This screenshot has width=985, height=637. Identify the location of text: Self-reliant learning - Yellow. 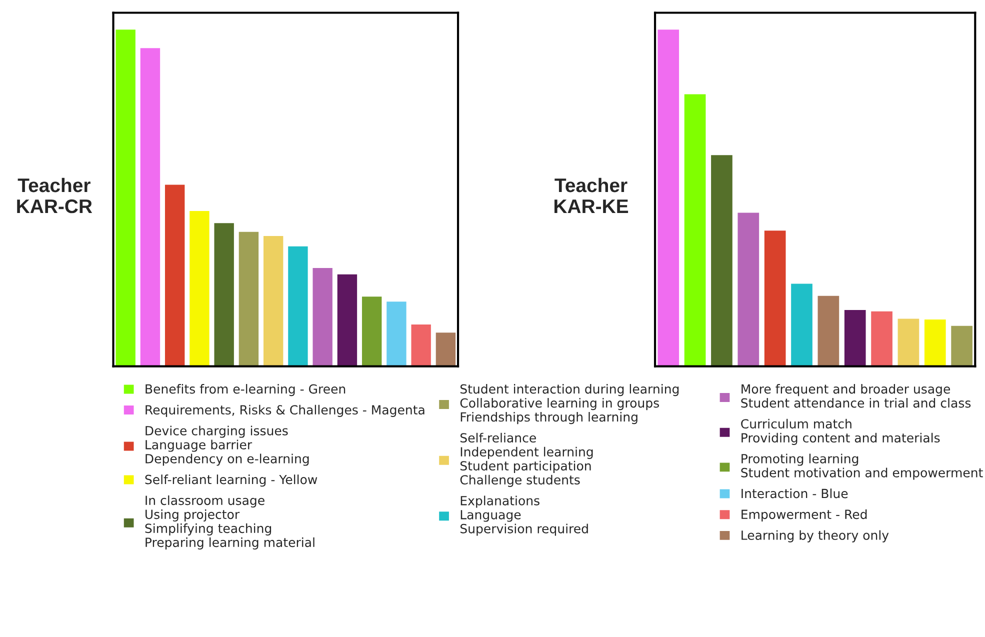
(231, 480).